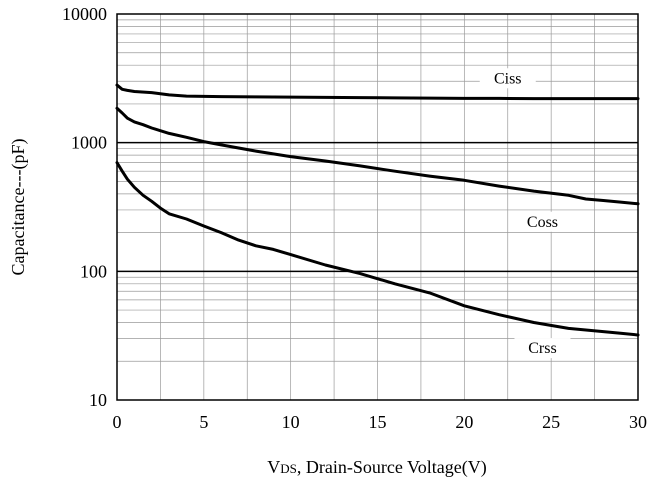 This screenshot has width=651, height=483. What do you see at coordinates (377, 92) in the screenshot?
I see `series-line-ciss` at bounding box center [377, 92].